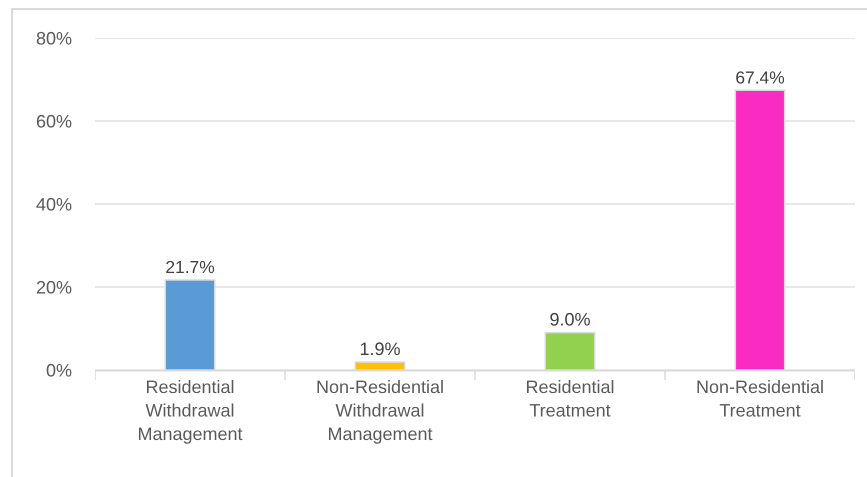  Describe the element at coordinates (190, 267) in the screenshot. I see `data-label: 21.7%` at that location.